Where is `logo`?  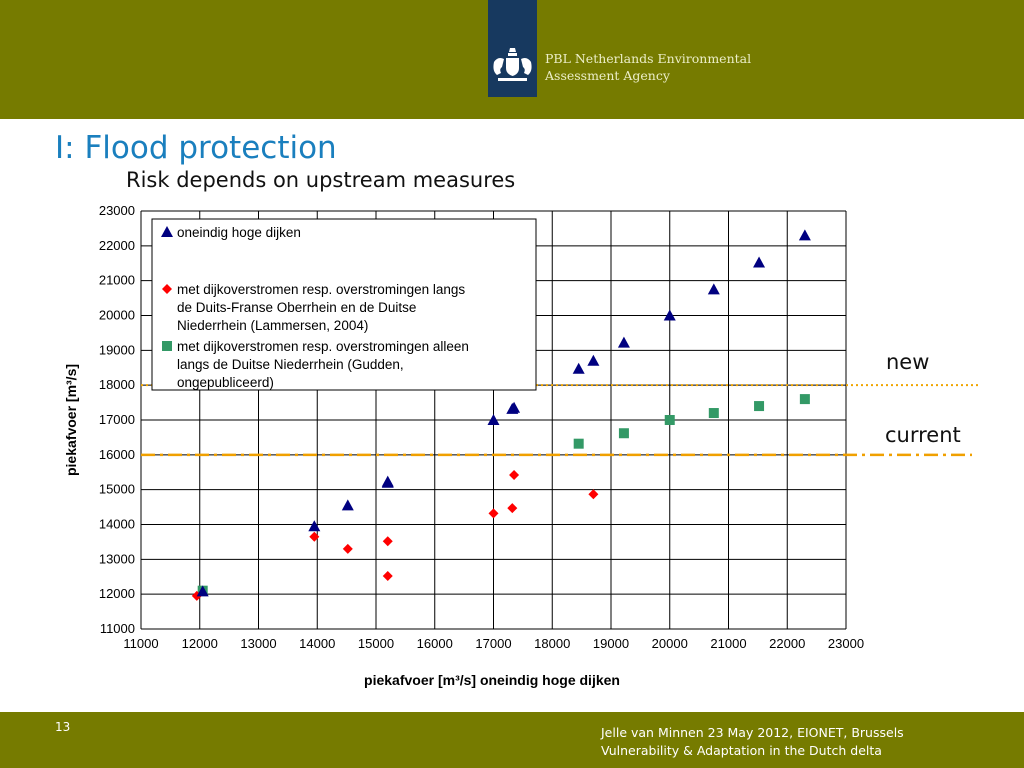 logo is located at coordinates (512, 48).